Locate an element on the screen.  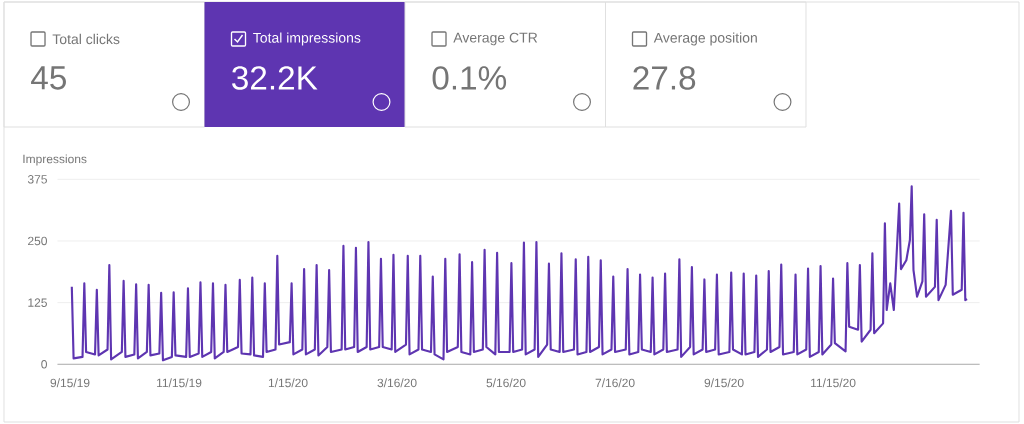
y-tick-label: 125 is located at coordinates (37, 302).